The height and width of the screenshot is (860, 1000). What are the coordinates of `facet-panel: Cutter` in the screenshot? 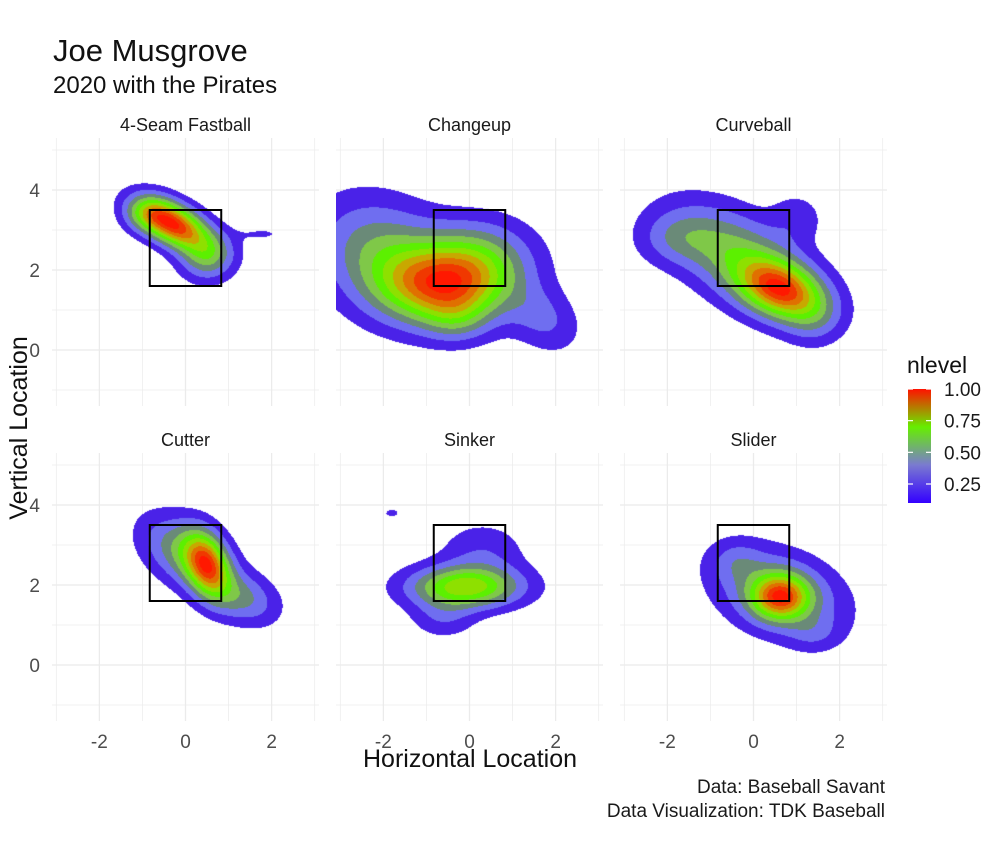 It's located at (185, 575).